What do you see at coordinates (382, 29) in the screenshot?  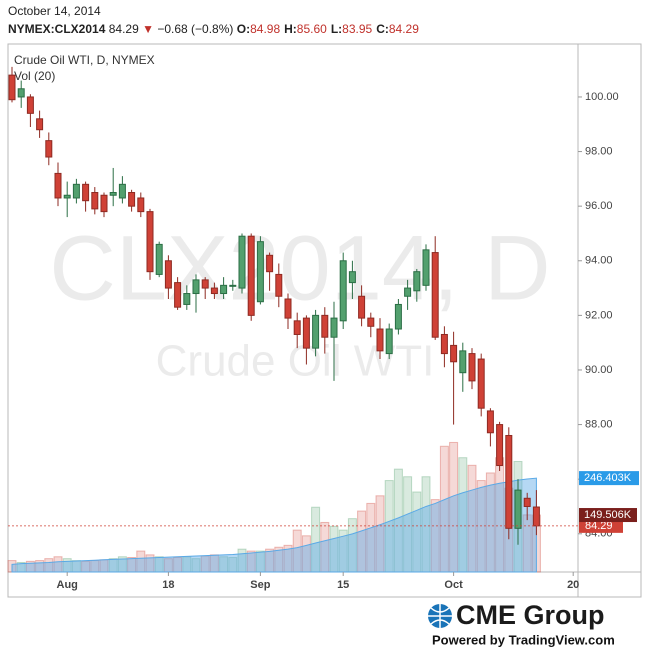 I see `ohlc-key: C:` at bounding box center [382, 29].